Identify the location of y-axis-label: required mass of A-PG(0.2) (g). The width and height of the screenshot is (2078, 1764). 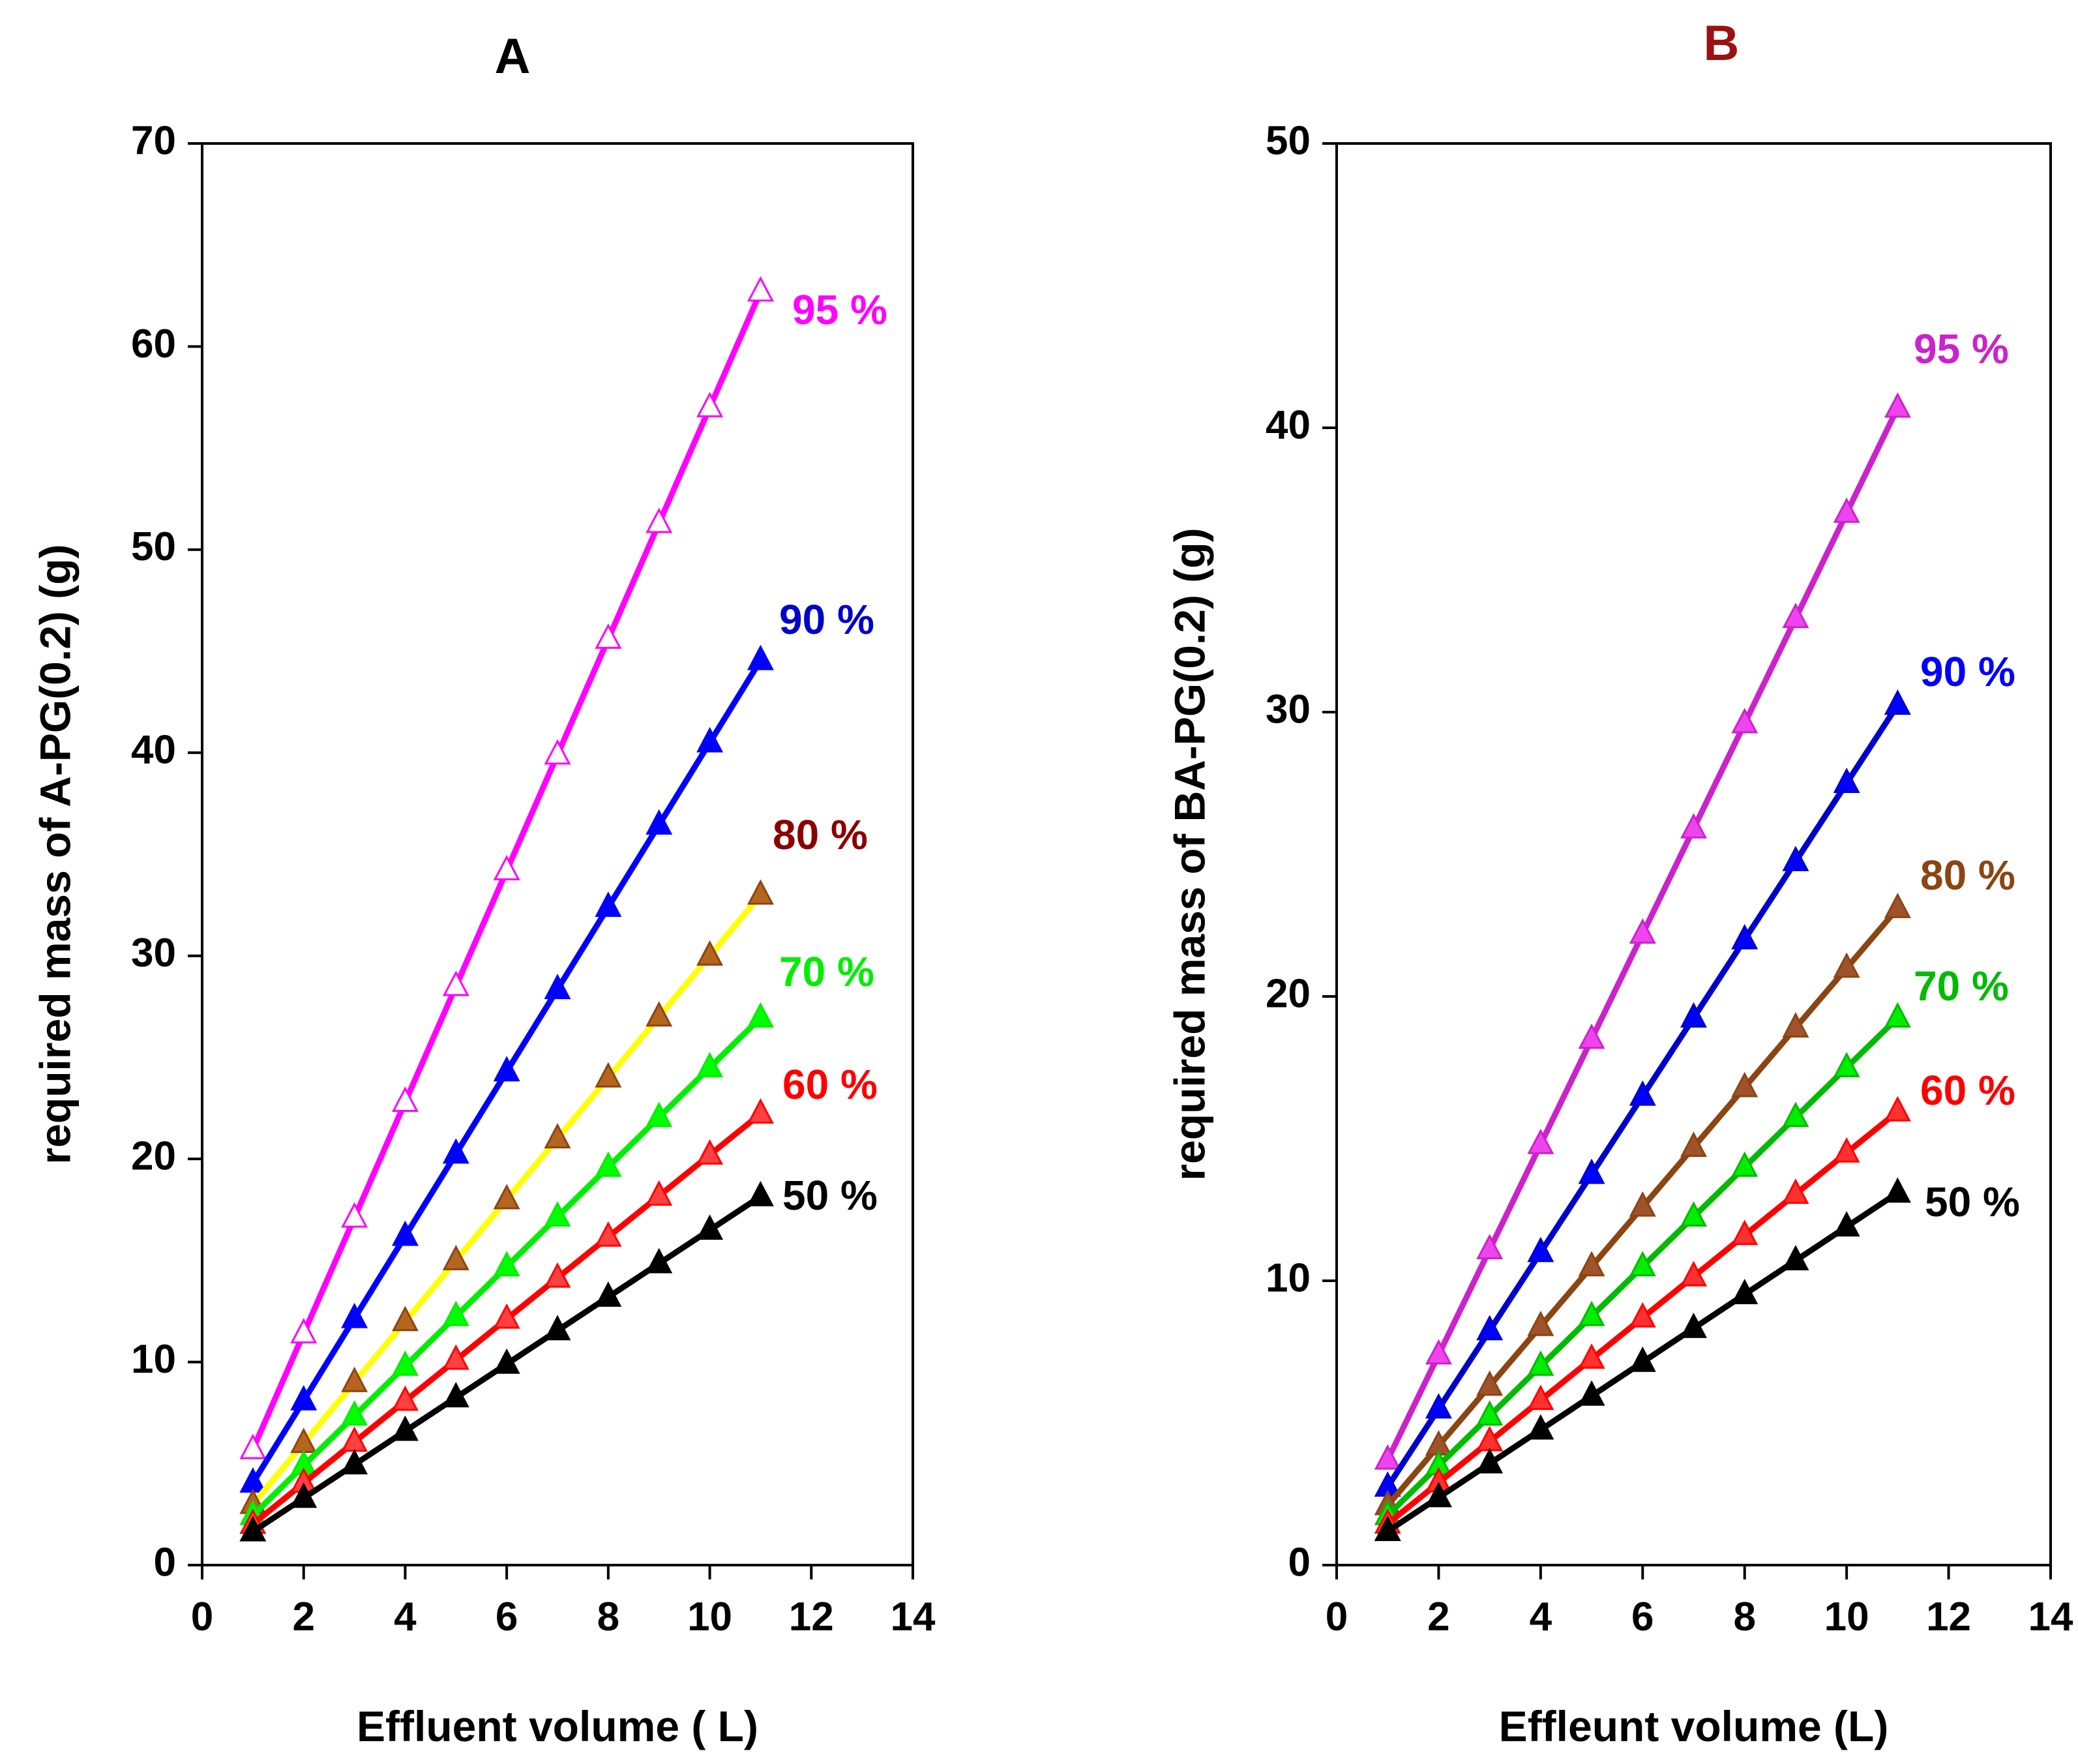
(55, 854).